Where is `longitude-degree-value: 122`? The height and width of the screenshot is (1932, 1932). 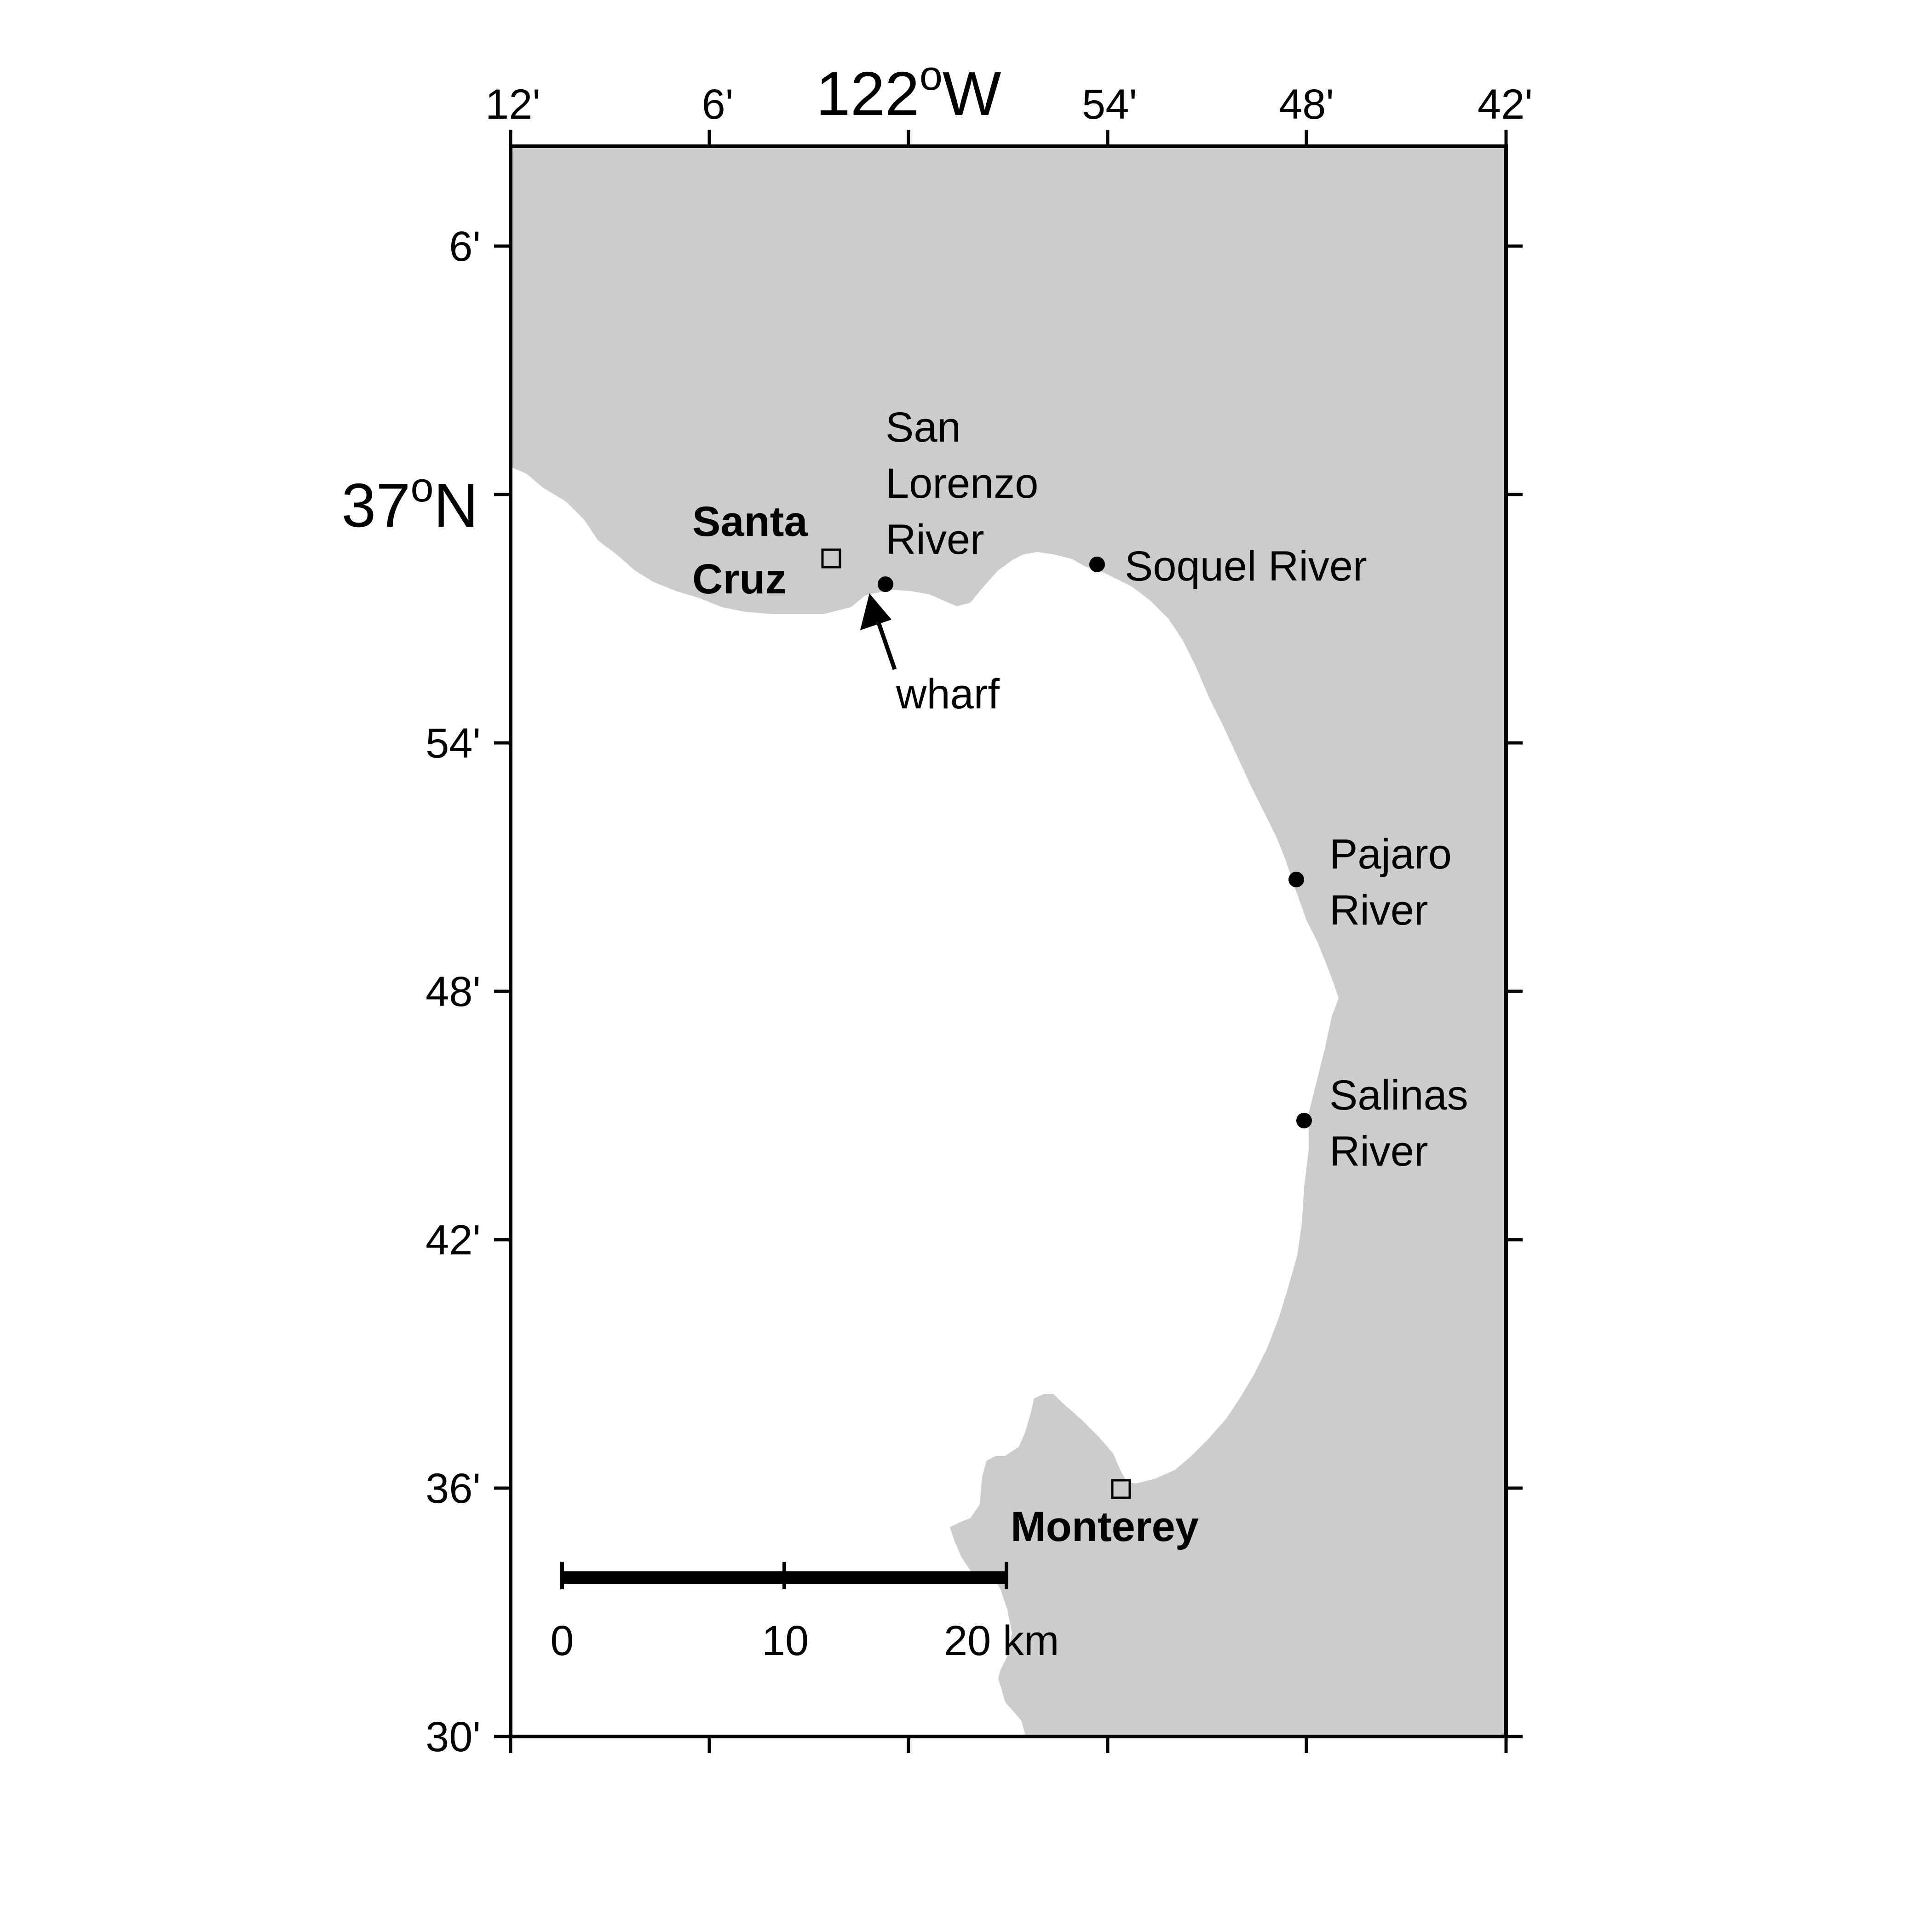
longitude-degree-value: 122 is located at coordinates (868, 93).